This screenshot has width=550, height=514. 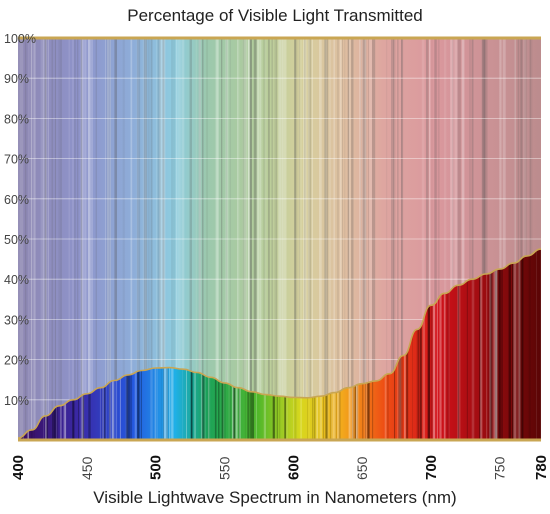 I want to click on x-tick-label: 550, so click(x=224, y=468).